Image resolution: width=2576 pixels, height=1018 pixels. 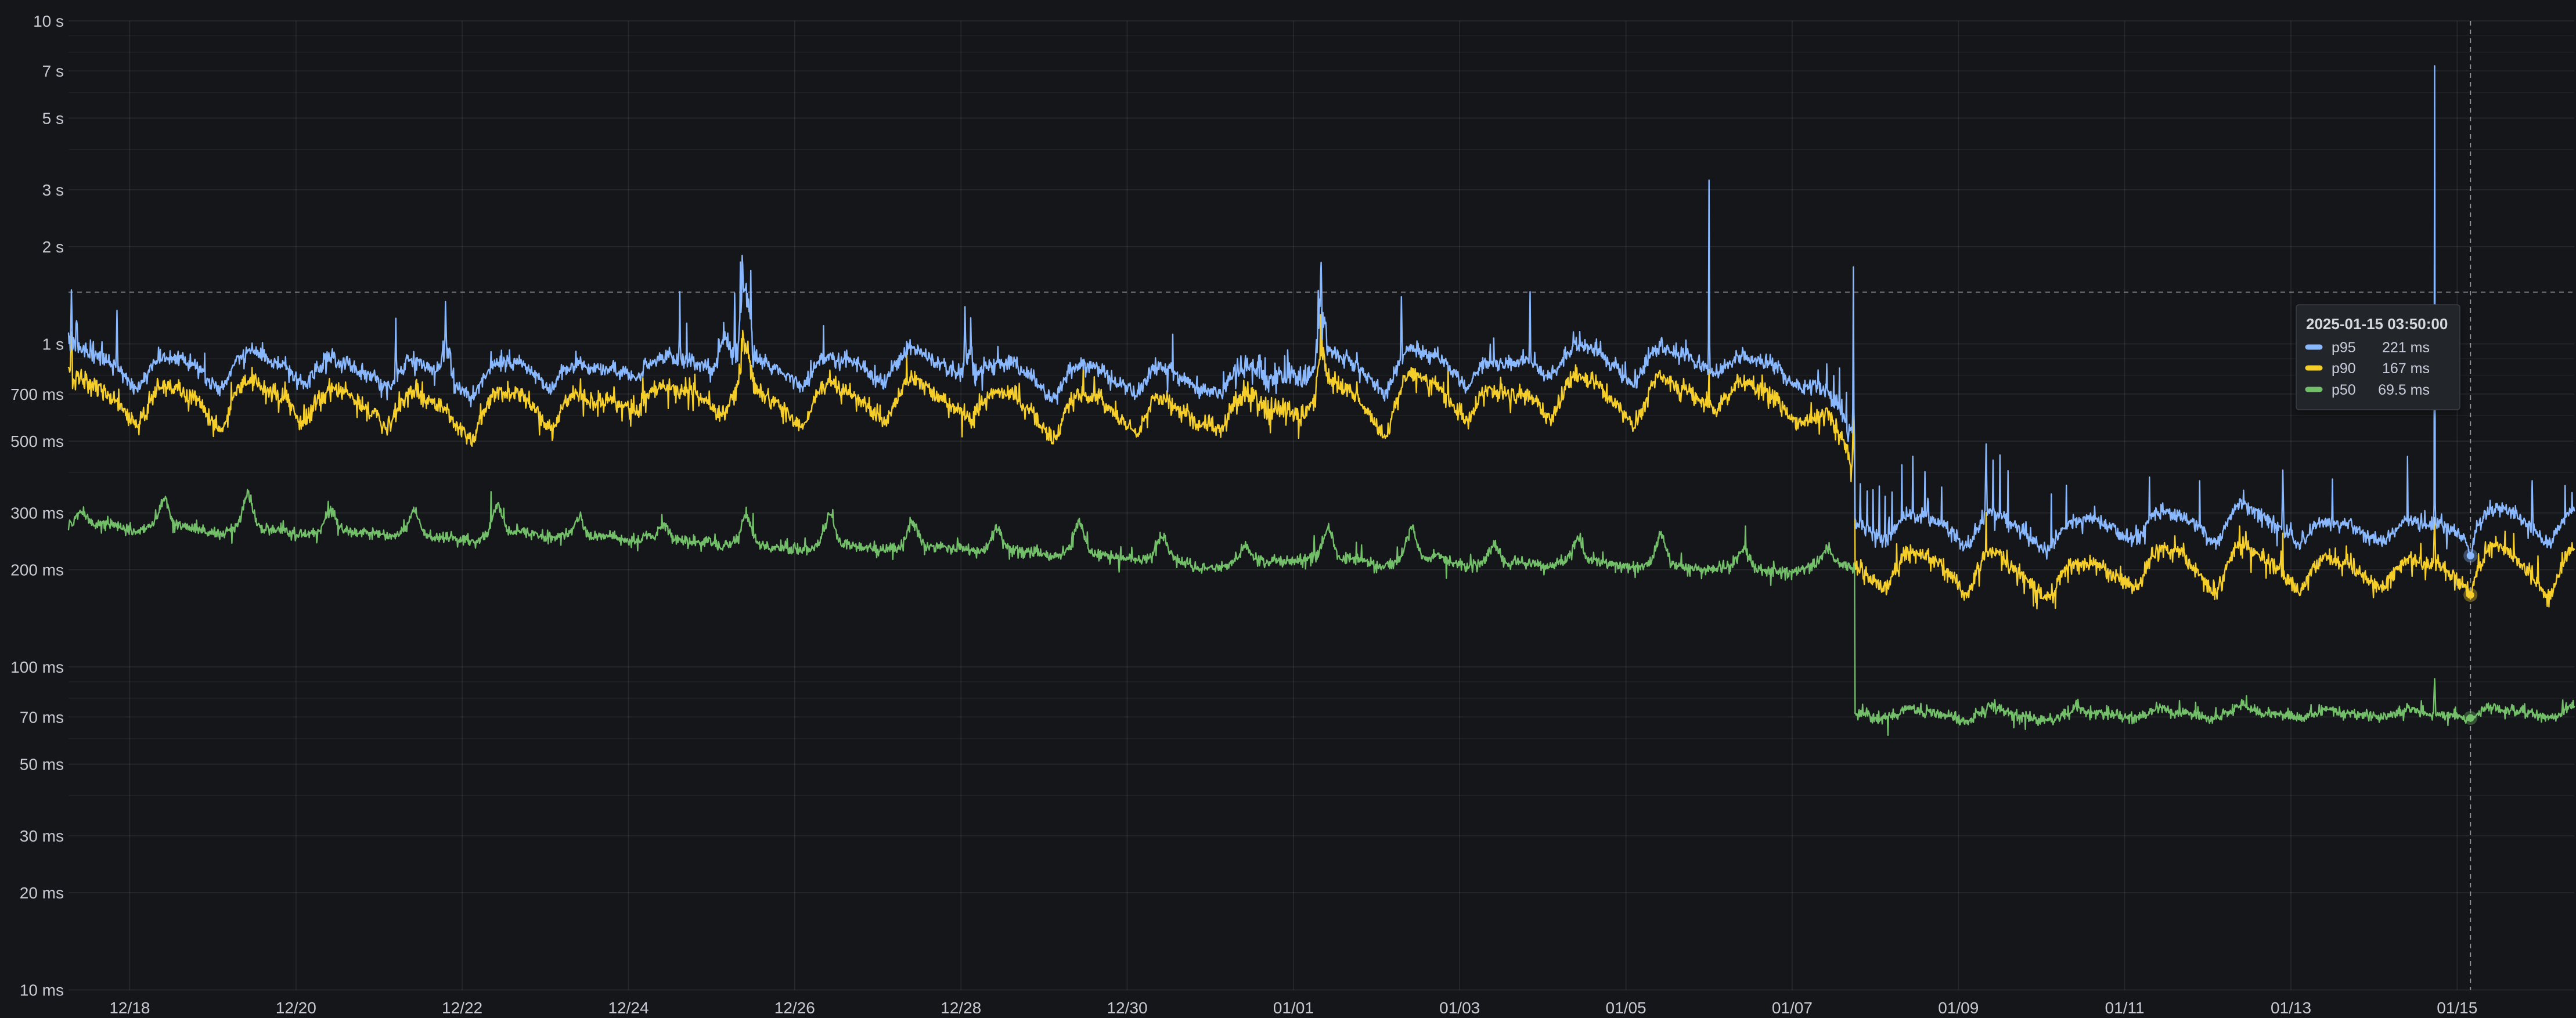 What do you see at coordinates (37, 667) in the screenshot?
I see `svg-text: 100 ms` at bounding box center [37, 667].